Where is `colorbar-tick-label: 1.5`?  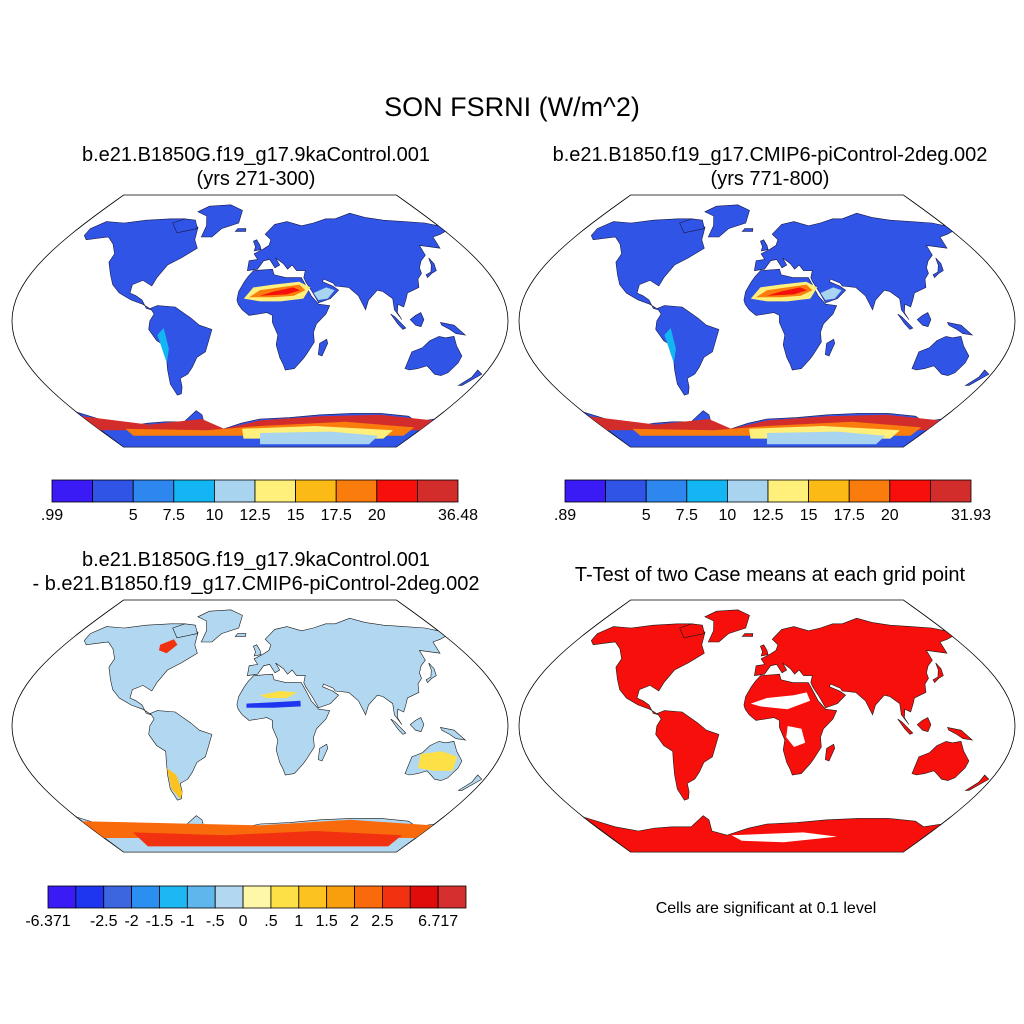 colorbar-tick-label: 1.5 is located at coordinates (327, 921).